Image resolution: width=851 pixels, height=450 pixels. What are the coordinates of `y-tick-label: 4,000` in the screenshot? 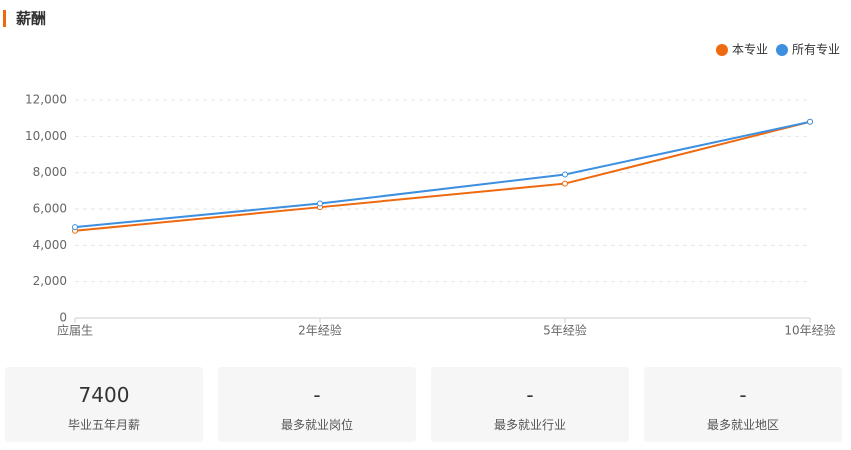 It's located at (50, 245).